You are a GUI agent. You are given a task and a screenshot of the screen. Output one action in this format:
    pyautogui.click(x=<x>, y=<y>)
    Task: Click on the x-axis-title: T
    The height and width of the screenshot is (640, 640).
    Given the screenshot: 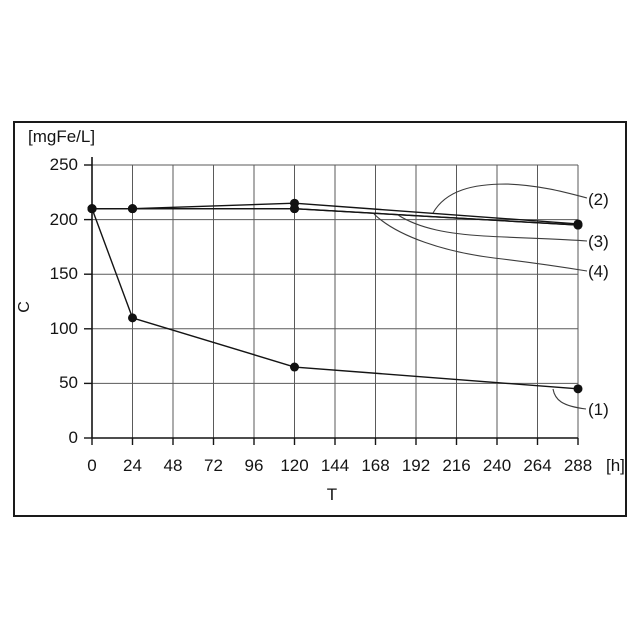 What is the action you would take?
    pyautogui.click(x=332, y=494)
    